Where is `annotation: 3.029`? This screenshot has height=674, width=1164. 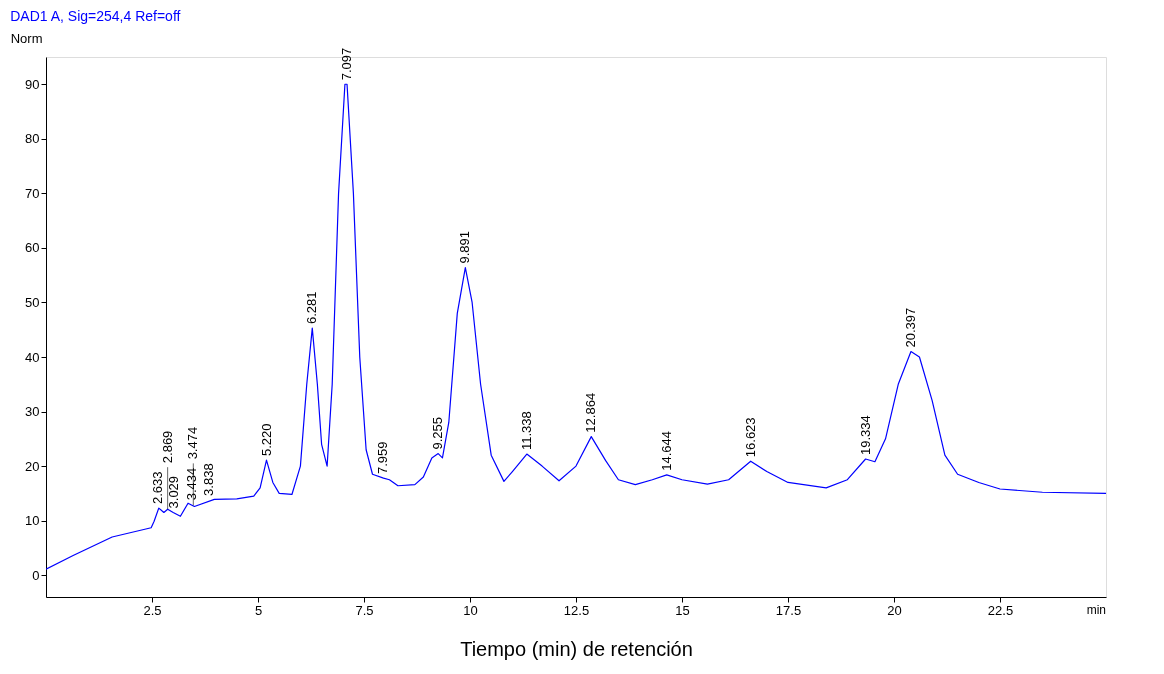
annotation: 3.029 is located at coordinates (174, 492).